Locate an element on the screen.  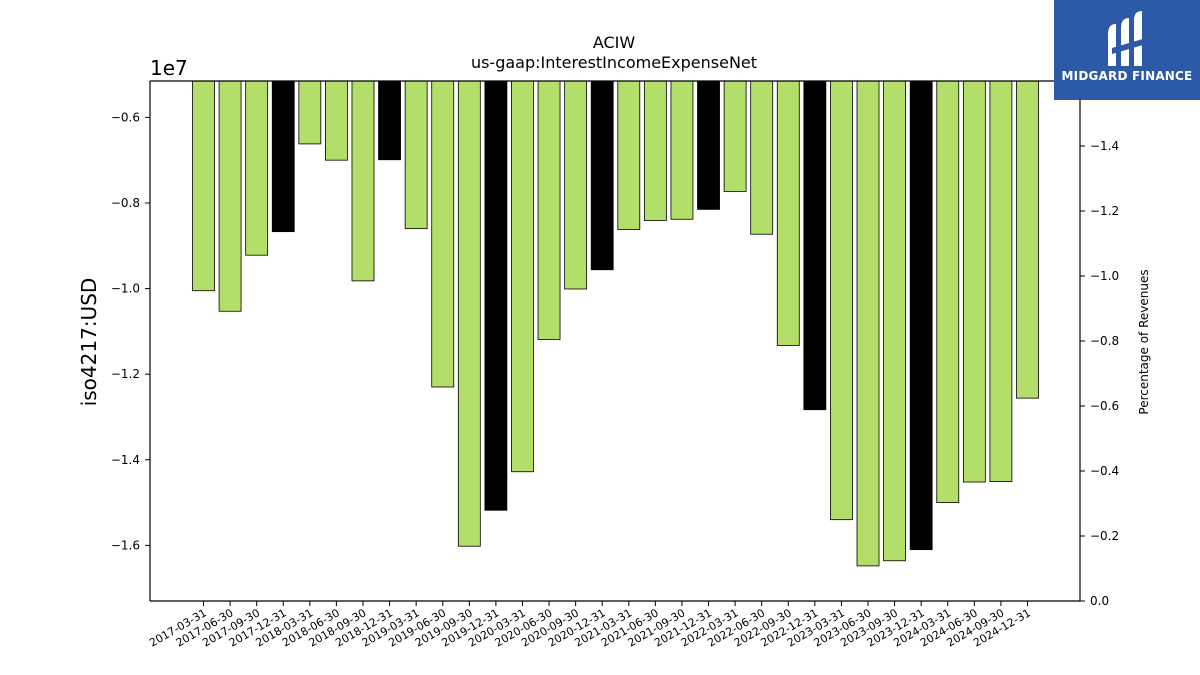
brand-logo: MIDGARD FINANCE is located at coordinates (1127, 50).